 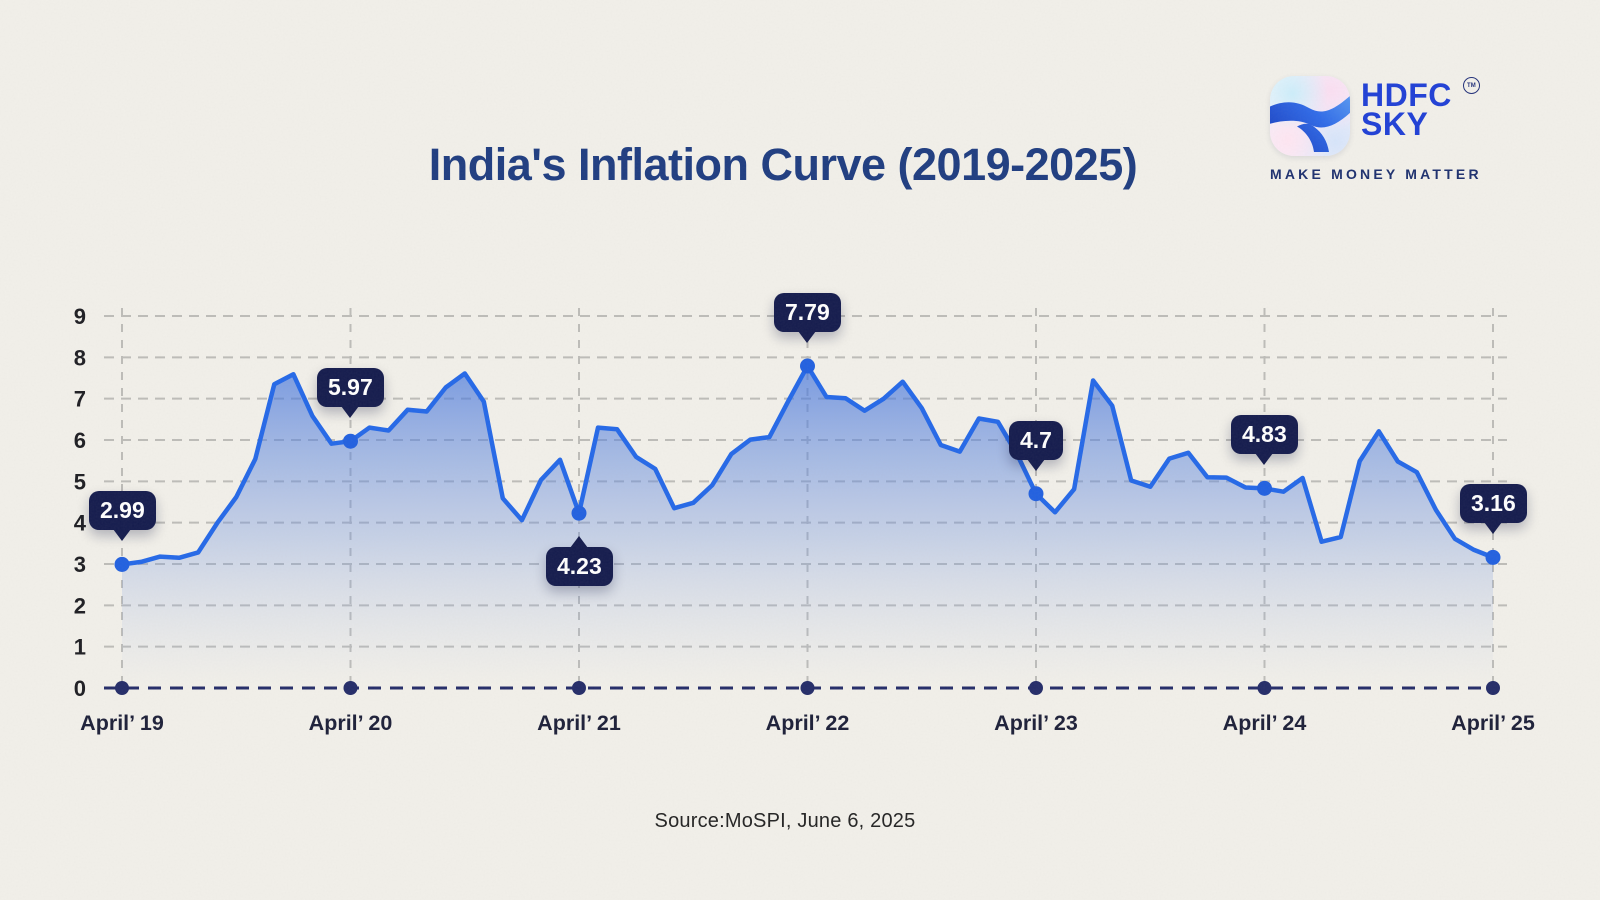 What do you see at coordinates (80, 399) in the screenshot?
I see `y-tick-label: 7` at bounding box center [80, 399].